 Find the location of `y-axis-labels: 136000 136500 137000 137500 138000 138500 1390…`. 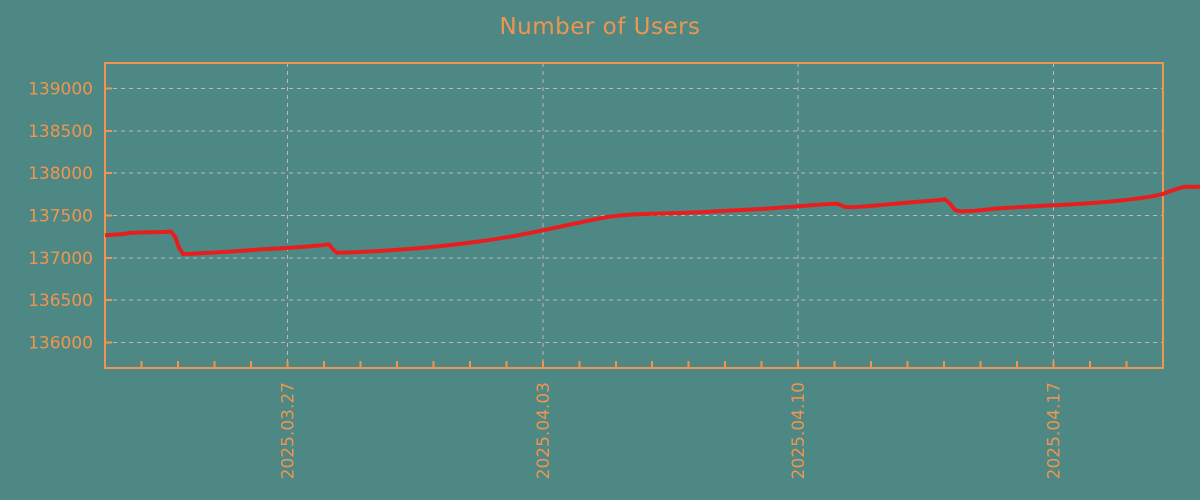

y-axis-labels: 136000 136500 137000 137500 138000 138500 1390… is located at coordinates (60, 216).